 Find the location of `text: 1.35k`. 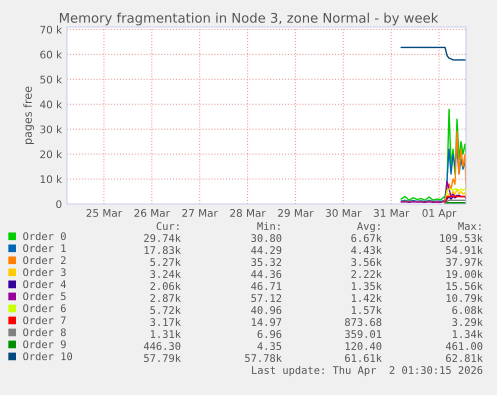

text: 1.35k is located at coordinates (367, 286).